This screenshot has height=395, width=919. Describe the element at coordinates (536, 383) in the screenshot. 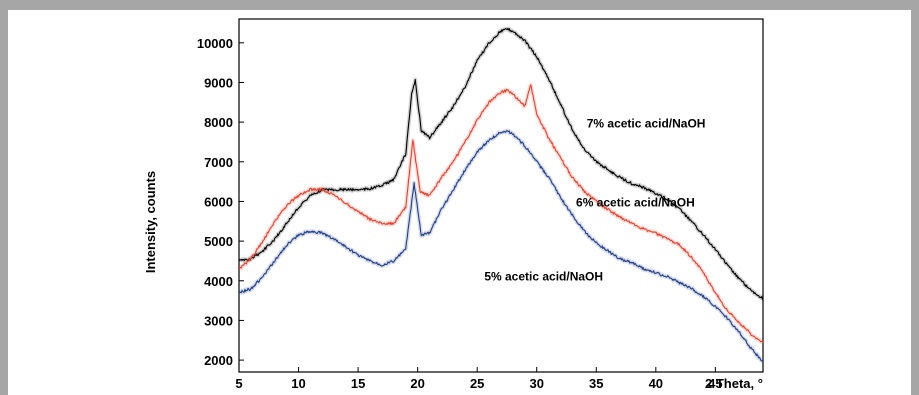

I see `x-tick-label: 30` at that location.